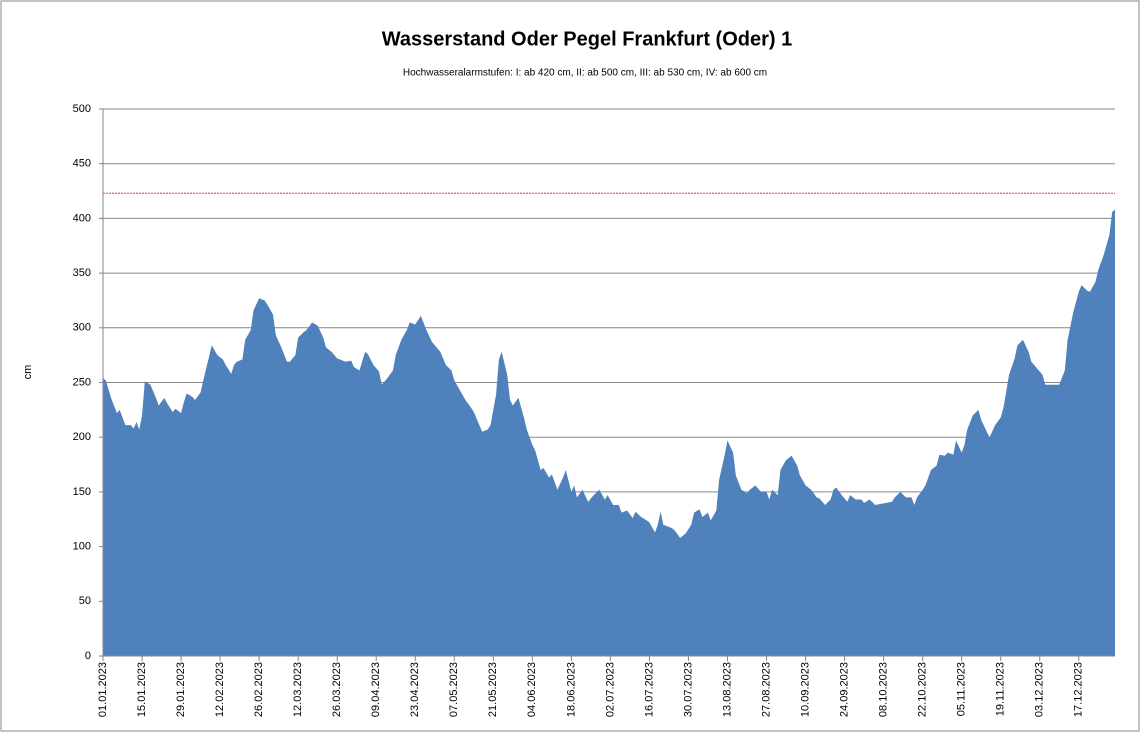 The height and width of the screenshot is (738, 1141). Describe the element at coordinates (571, 689) in the screenshot. I see `x-tick-label: 18.06.2023` at that location.